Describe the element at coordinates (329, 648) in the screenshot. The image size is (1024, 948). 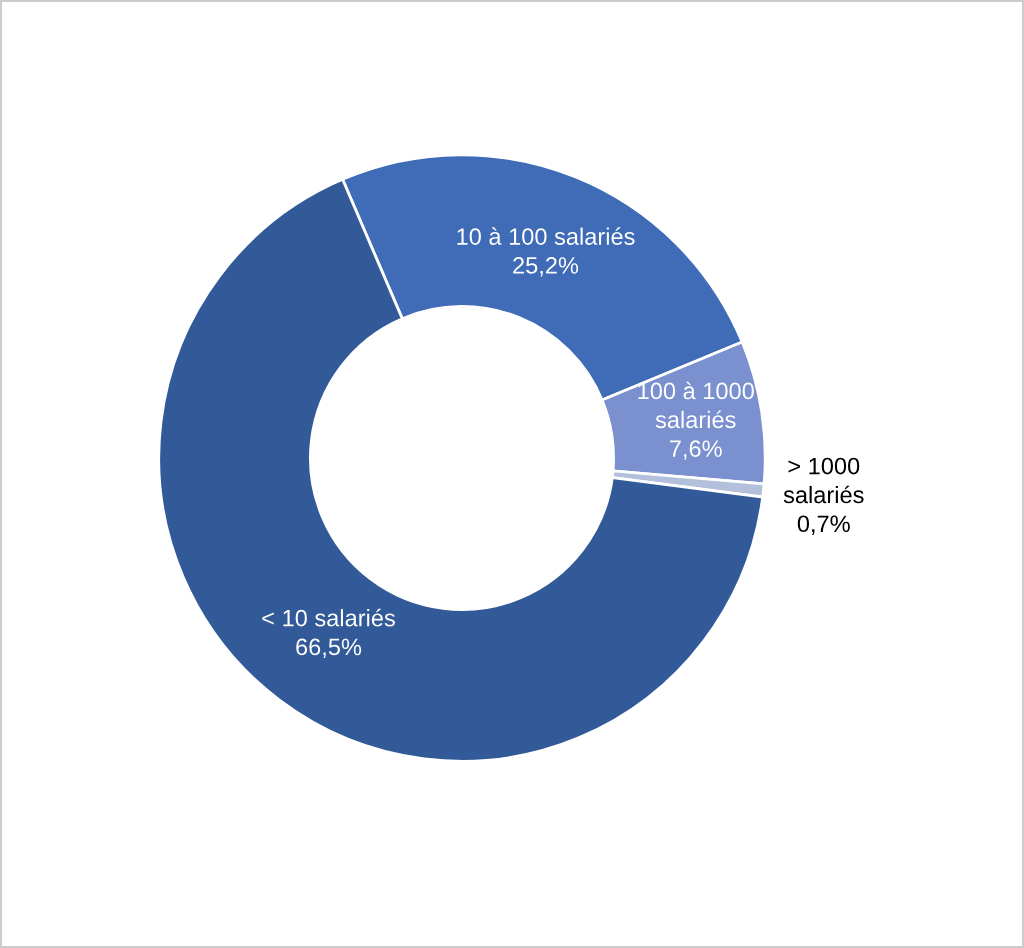
I see `data-label: 66,5%` at that location.